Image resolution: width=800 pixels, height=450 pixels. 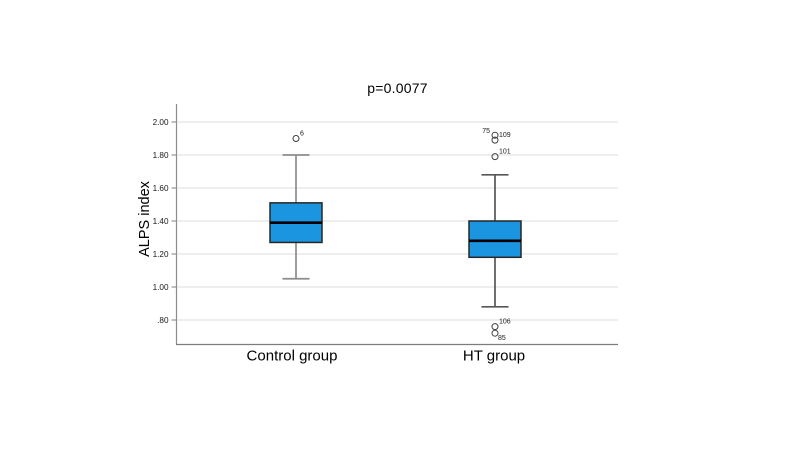 I want to click on outlier-label: 101, so click(x=505, y=152).